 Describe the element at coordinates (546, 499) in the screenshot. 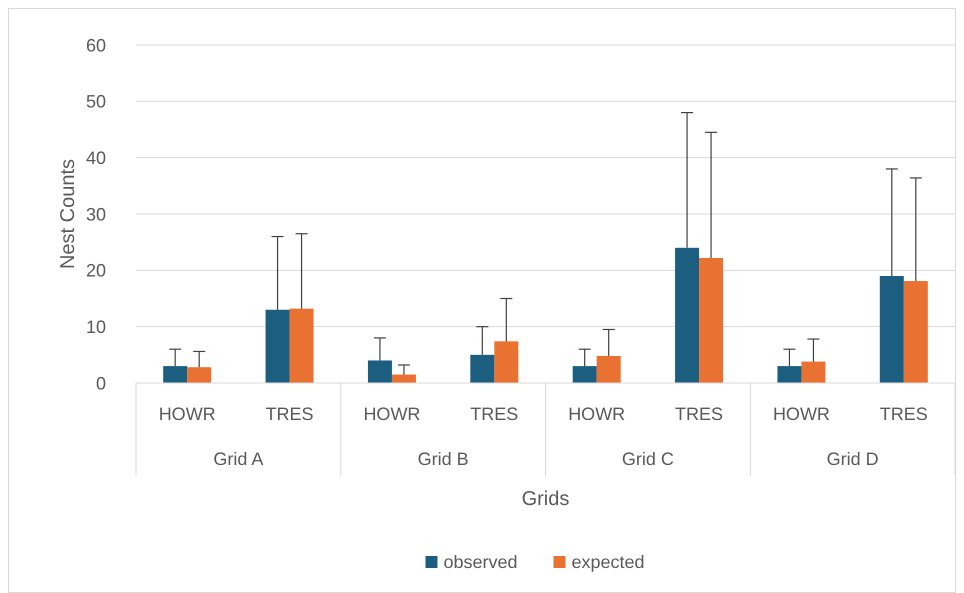

I see `x-axis-title: Grids` at that location.